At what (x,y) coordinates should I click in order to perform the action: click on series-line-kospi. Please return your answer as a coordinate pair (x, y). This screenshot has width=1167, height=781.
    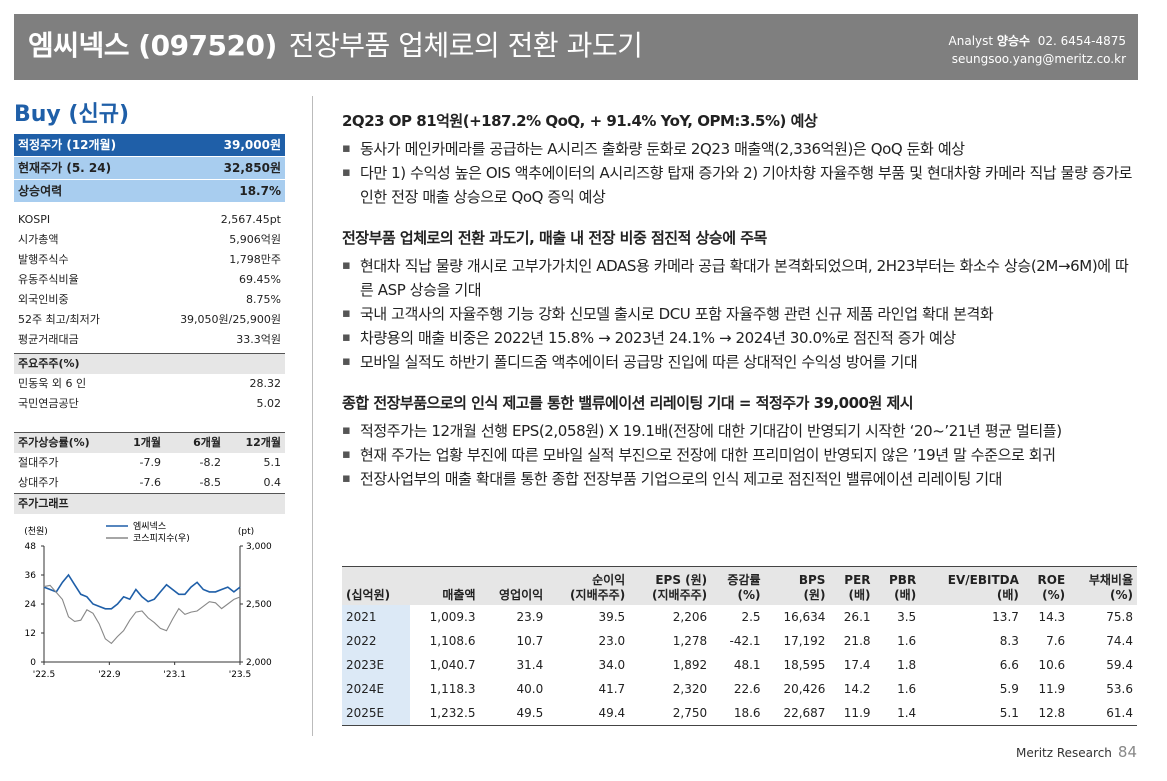
    Looking at the image, I should click on (142, 614).